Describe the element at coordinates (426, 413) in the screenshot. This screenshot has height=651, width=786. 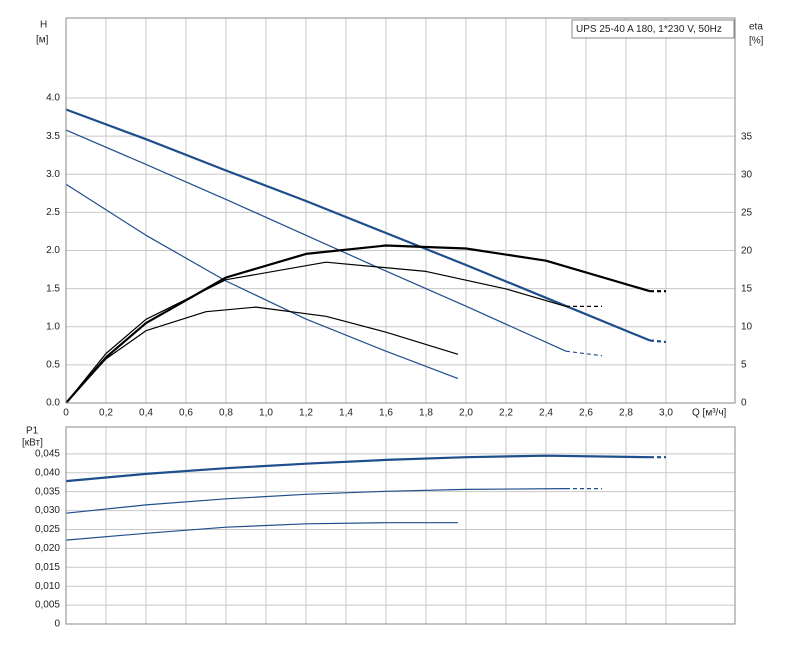
I see `x-tick-label: 1,8` at that location.